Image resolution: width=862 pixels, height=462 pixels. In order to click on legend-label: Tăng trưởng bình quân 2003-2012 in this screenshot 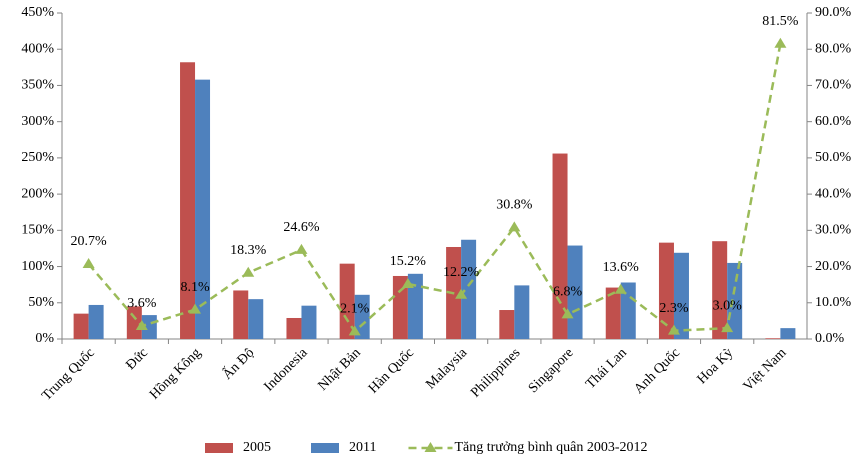, I will do `click(550, 447)`.